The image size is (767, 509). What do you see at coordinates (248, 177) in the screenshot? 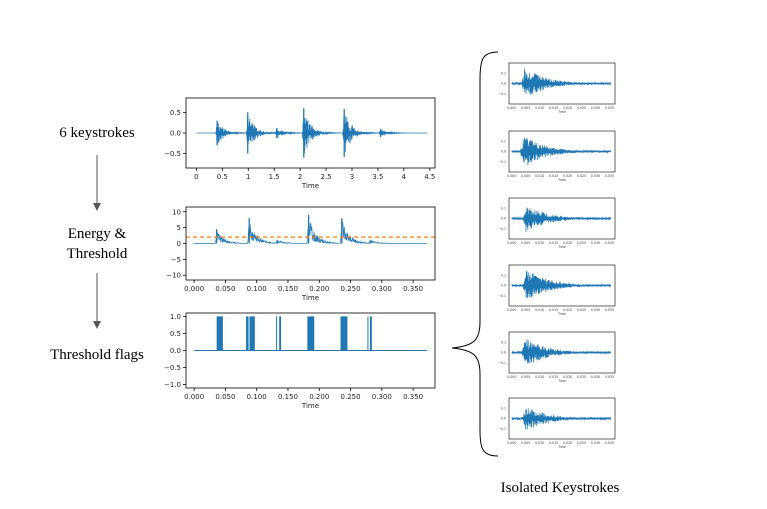
I see `x-tick-label: 1` at bounding box center [248, 177].